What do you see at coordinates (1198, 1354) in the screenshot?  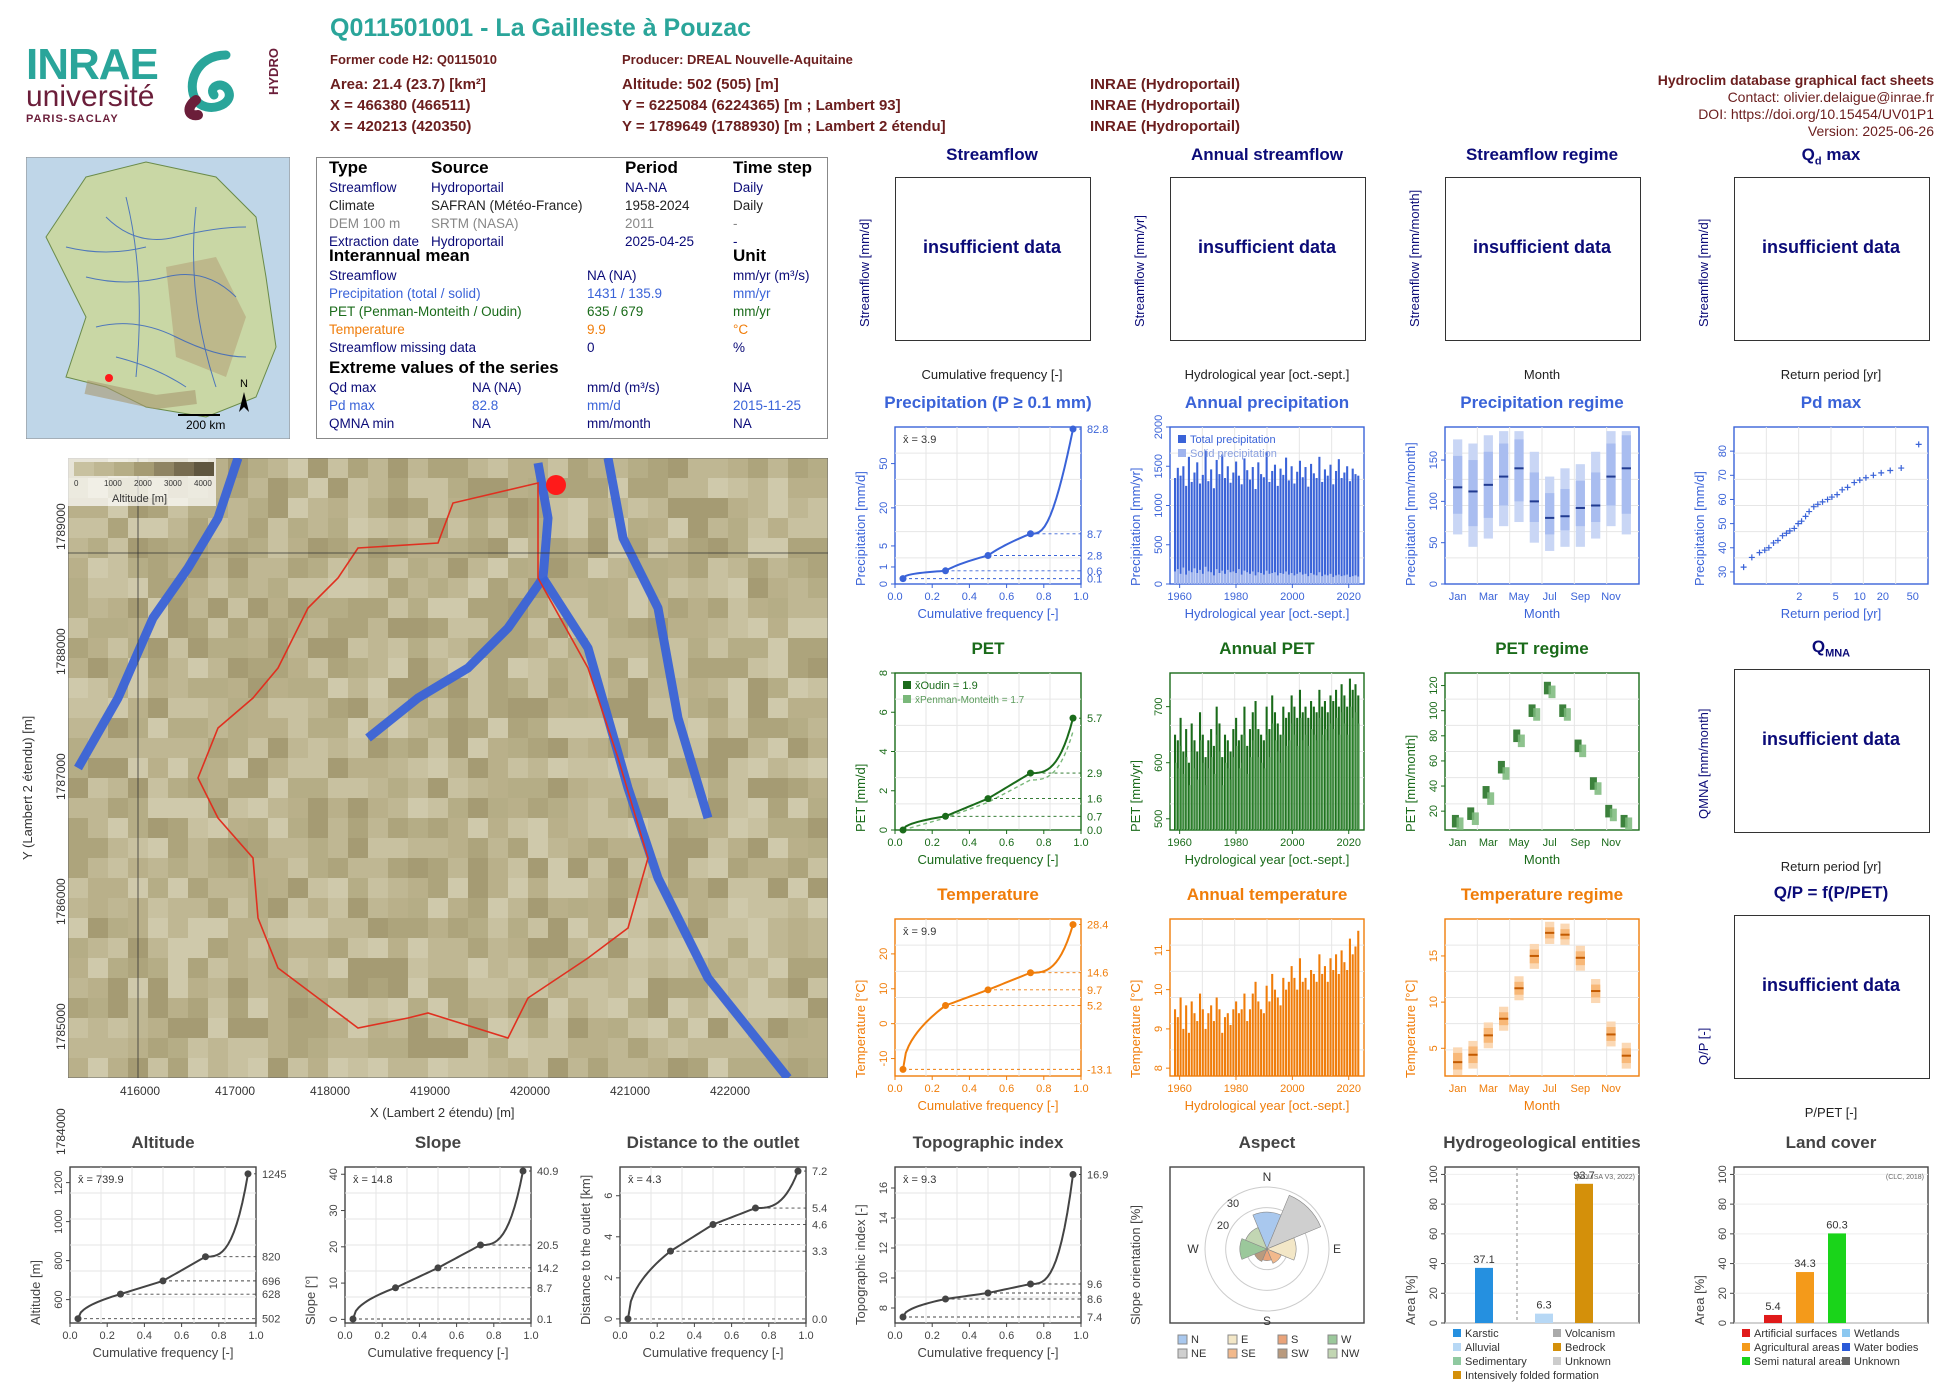 I see `rose-legend: NE` at bounding box center [1198, 1354].